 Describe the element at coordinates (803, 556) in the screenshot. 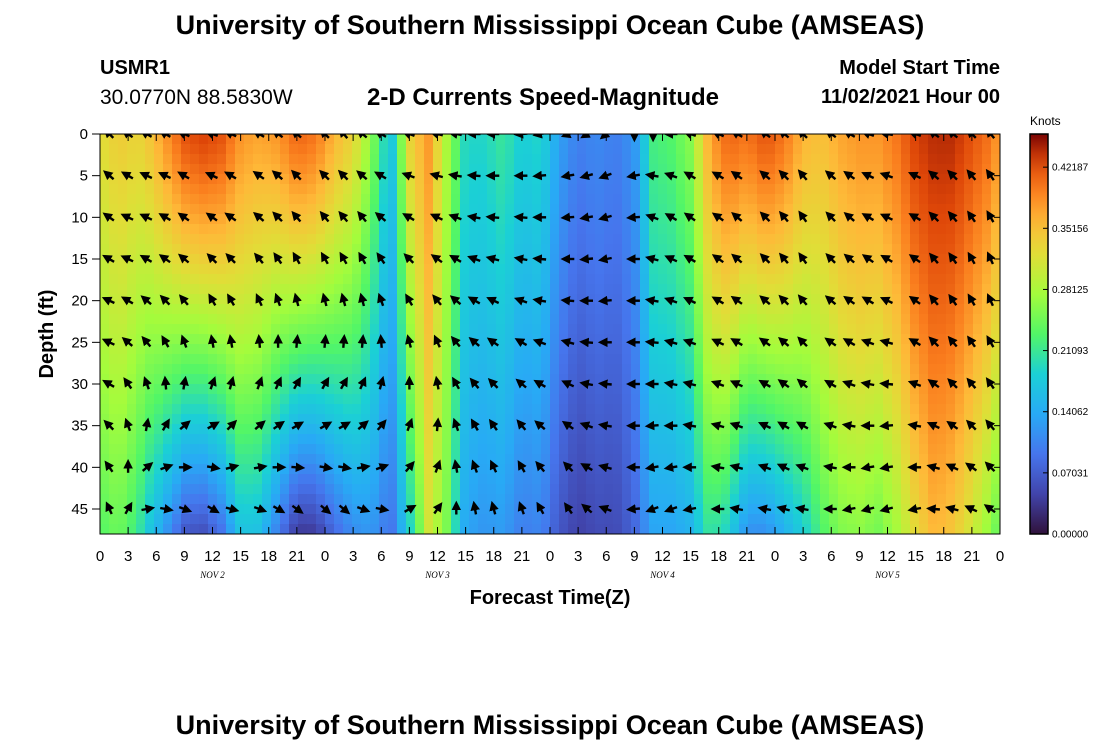

I see `x-tick-label: 3` at that location.